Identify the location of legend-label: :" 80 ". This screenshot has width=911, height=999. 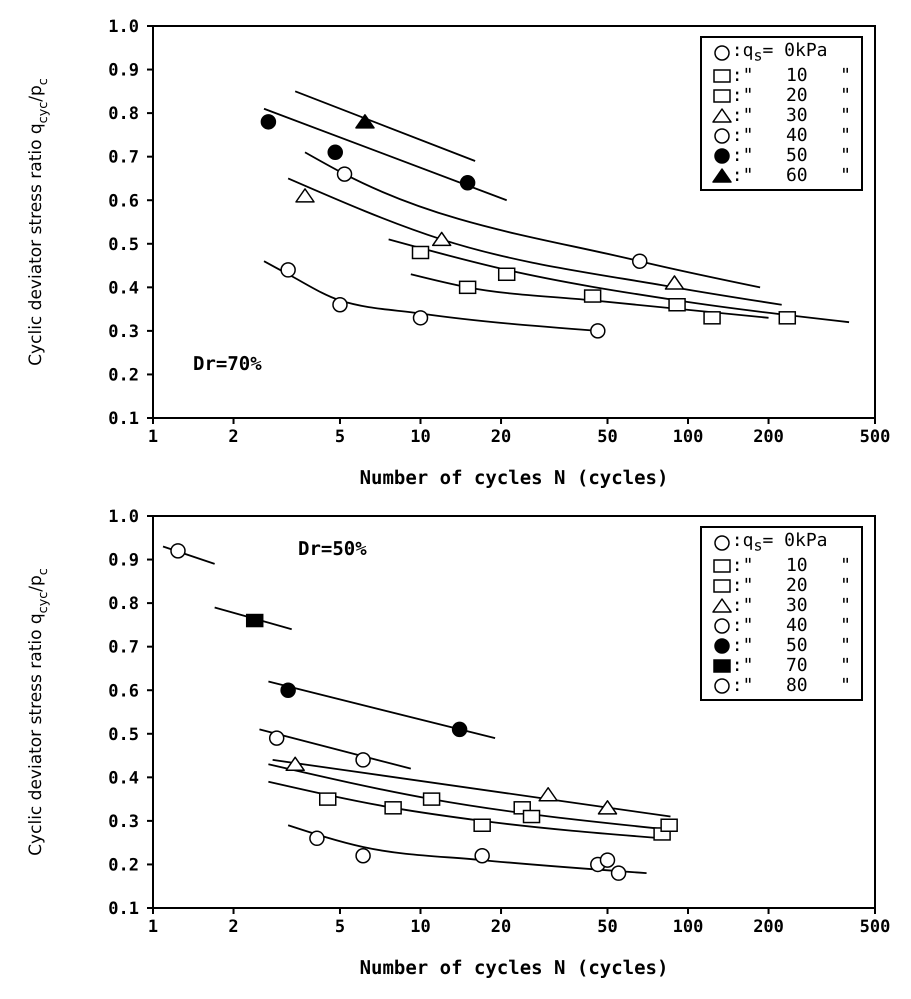
(791, 685).